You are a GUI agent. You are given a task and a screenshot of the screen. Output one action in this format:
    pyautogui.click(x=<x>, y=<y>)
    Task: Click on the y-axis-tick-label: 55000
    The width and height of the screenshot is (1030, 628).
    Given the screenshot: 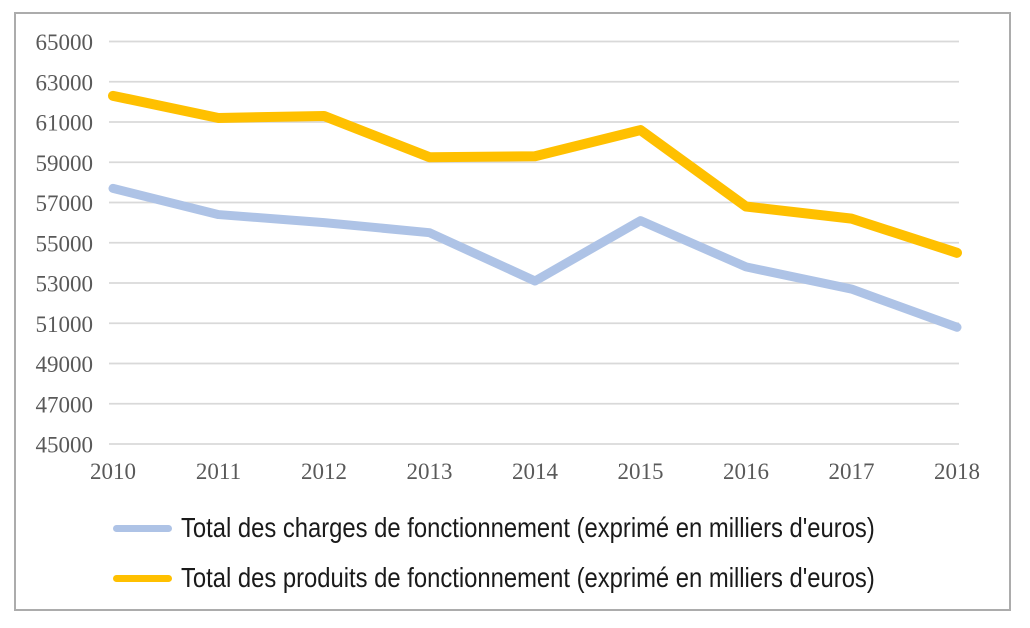 What is the action you would take?
    pyautogui.click(x=65, y=243)
    